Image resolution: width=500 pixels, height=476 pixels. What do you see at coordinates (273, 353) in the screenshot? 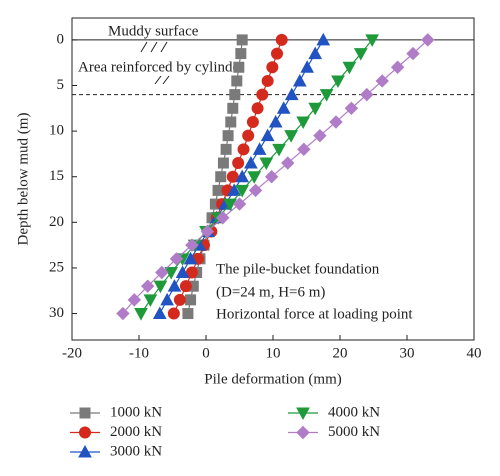
I see `x-tick-label: 10` at bounding box center [273, 353].